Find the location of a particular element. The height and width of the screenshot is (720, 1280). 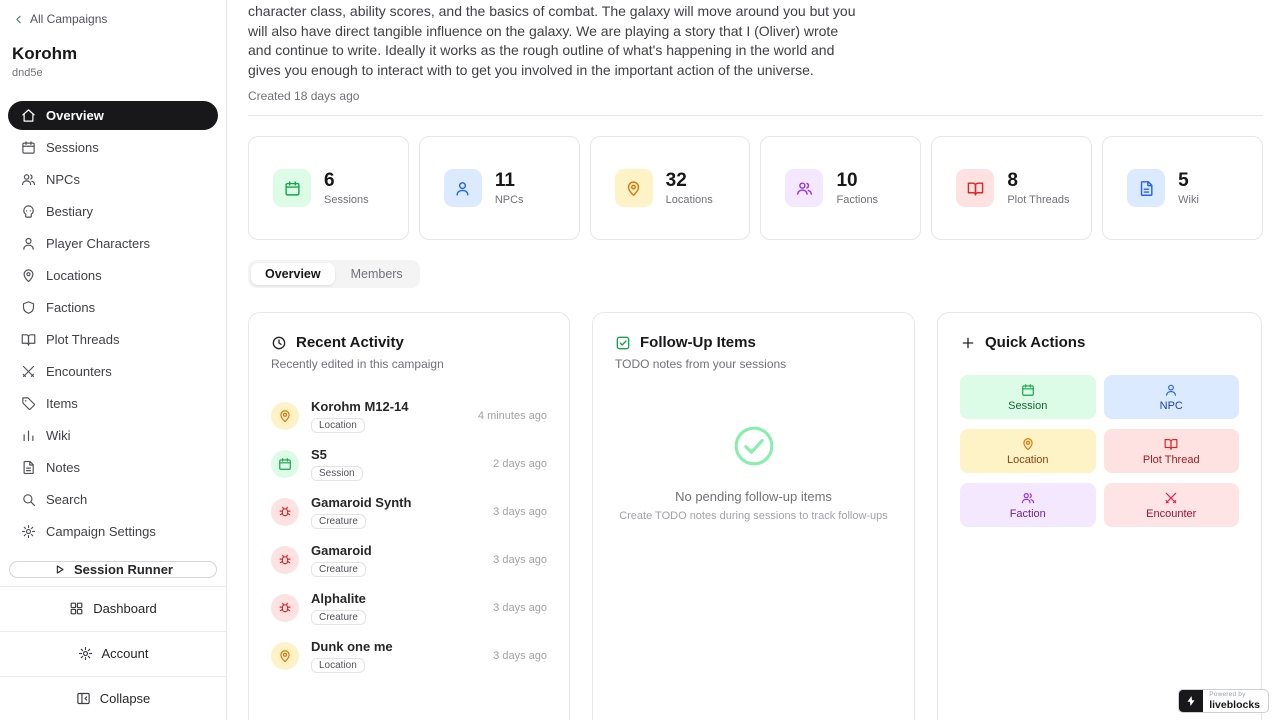

activity-name: Korohm M12-14 is located at coordinates (360, 406).